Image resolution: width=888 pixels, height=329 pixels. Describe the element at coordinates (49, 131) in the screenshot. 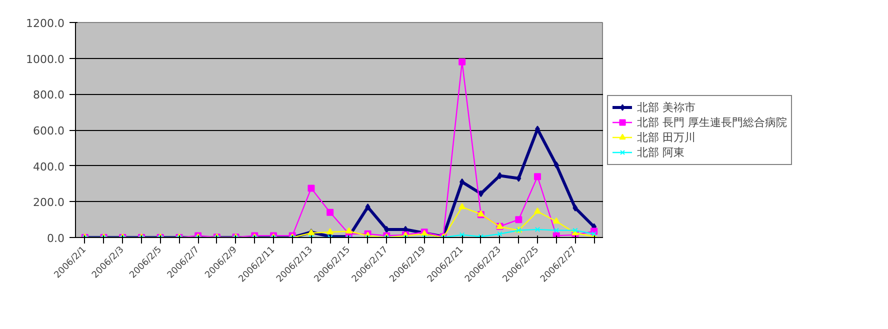

I see `y-tick-label: 600.0` at that location.